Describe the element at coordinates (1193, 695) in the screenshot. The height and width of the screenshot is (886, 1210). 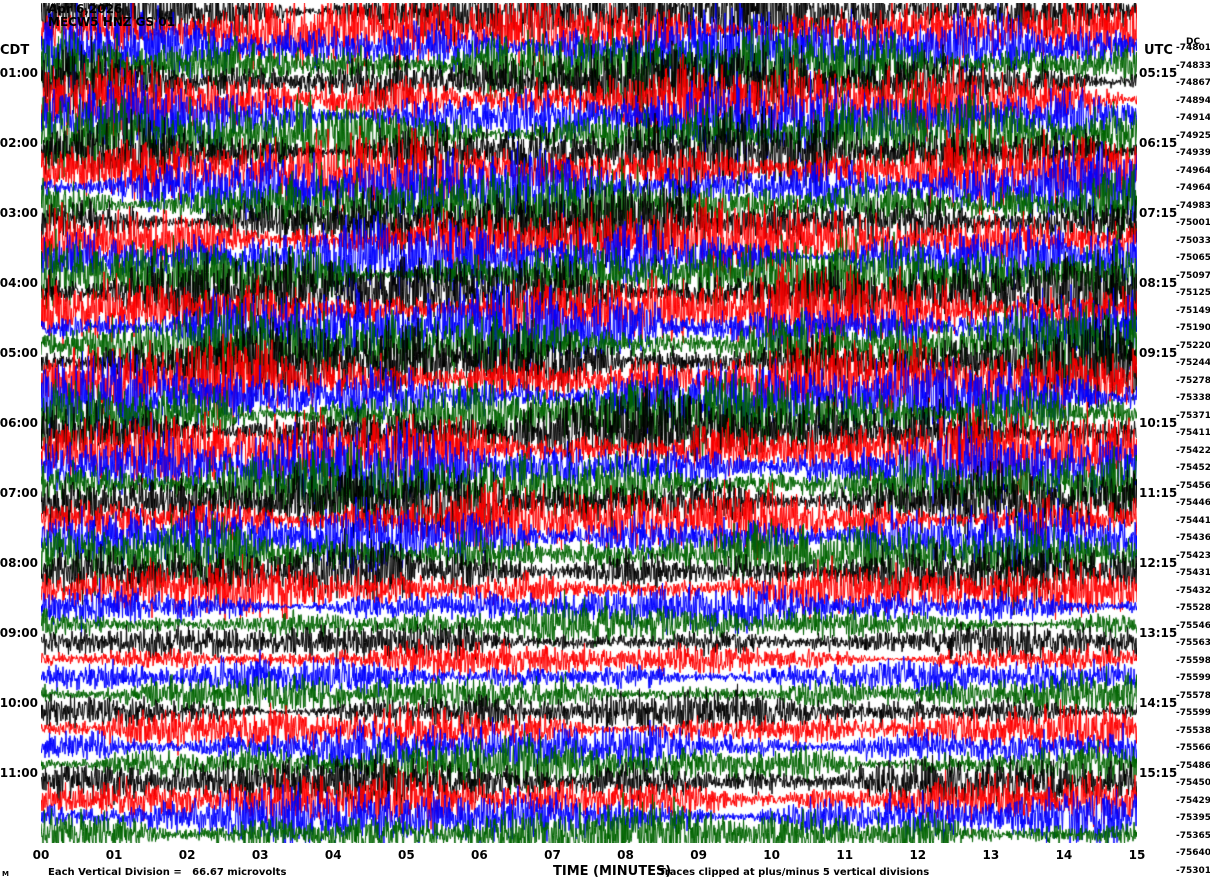
I see `dc-offset-value: -75578` at that location.